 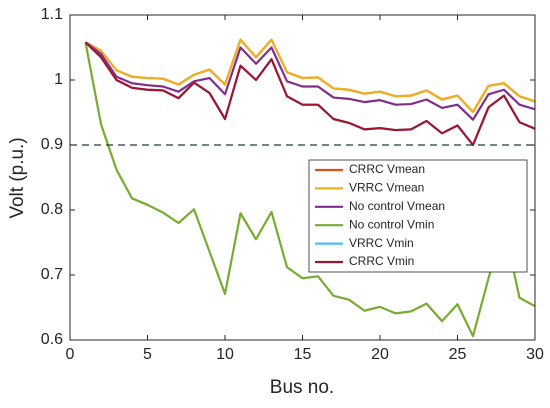 I want to click on x-tick-label: 30, so click(x=535, y=354).